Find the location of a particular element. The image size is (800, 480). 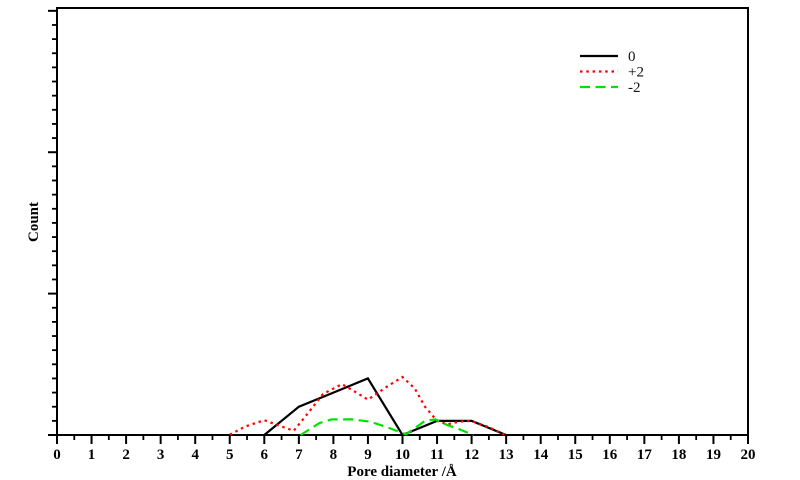

y-axis-title: Count is located at coordinates (34, 222).